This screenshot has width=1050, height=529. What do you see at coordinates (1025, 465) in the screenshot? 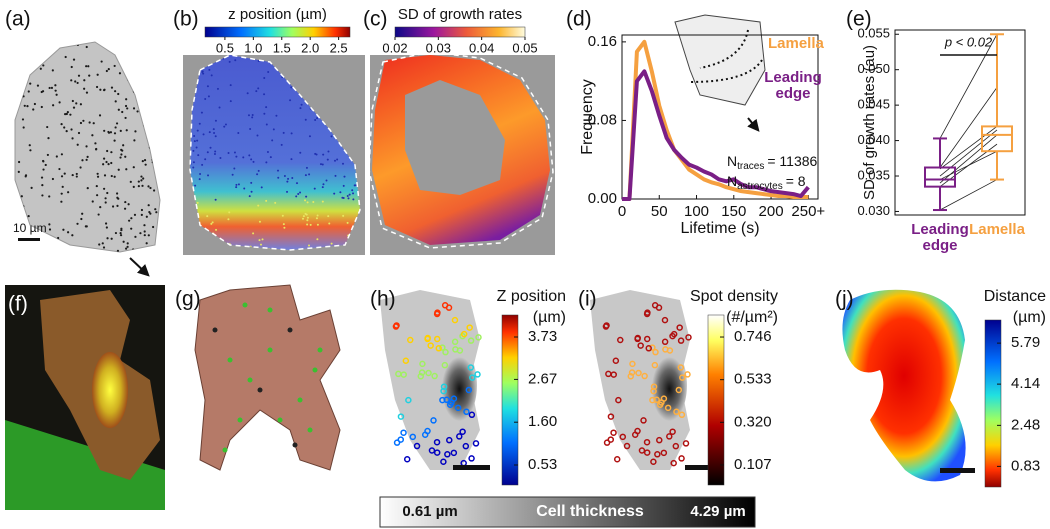
I see `colorbar-tick-label: 0.83` at bounding box center [1025, 465].